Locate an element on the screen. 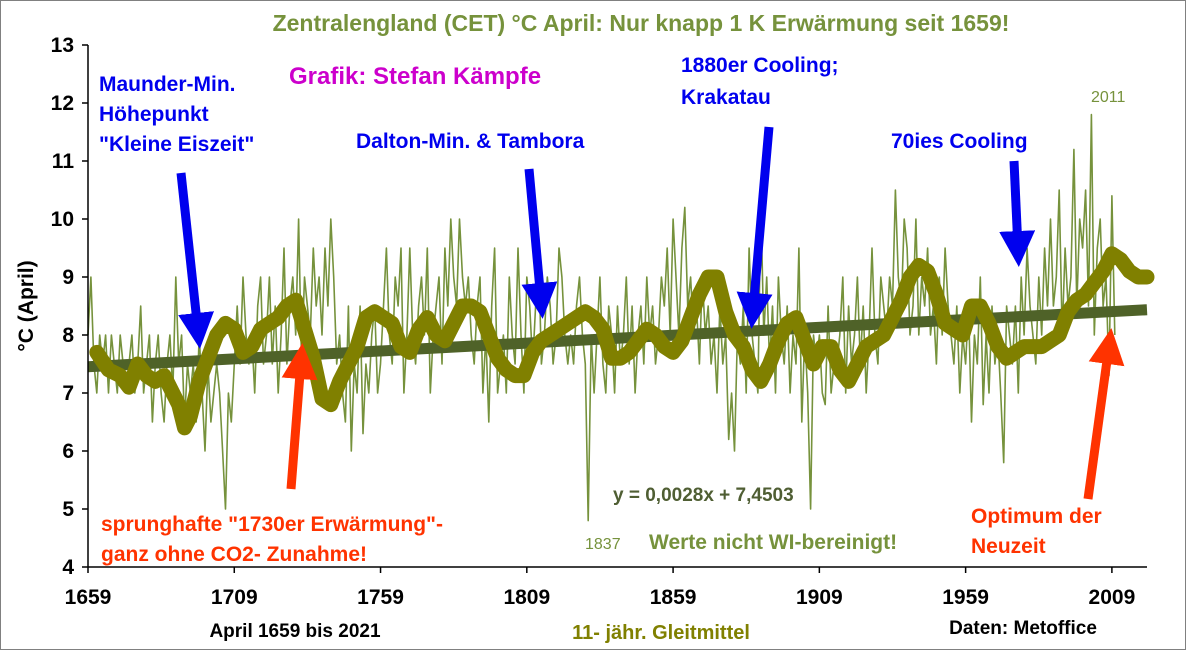 This screenshot has width=1186, height=654. credit-label: Grafik: Stefan Kämpfe is located at coordinates (415, 76).